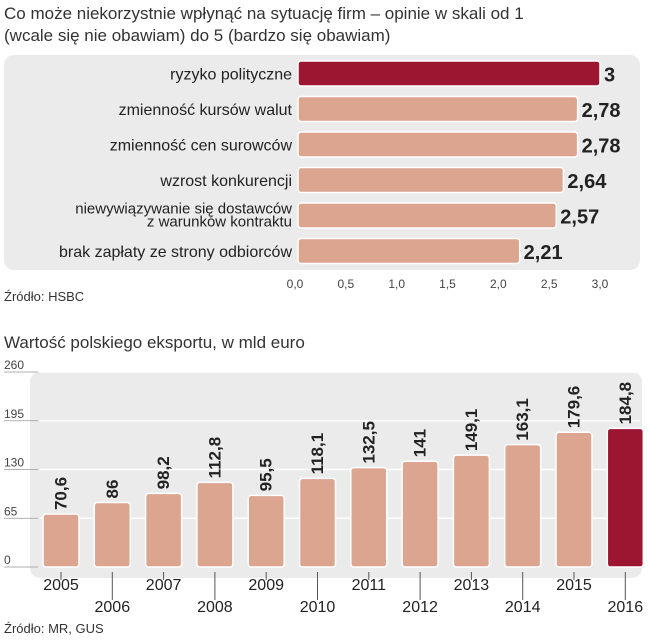 This screenshot has width=650, height=640. What do you see at coordinates (579, 218) in the screenshot?
I see `chart1-value-label: 2,57` at bounding box center [579, 218].